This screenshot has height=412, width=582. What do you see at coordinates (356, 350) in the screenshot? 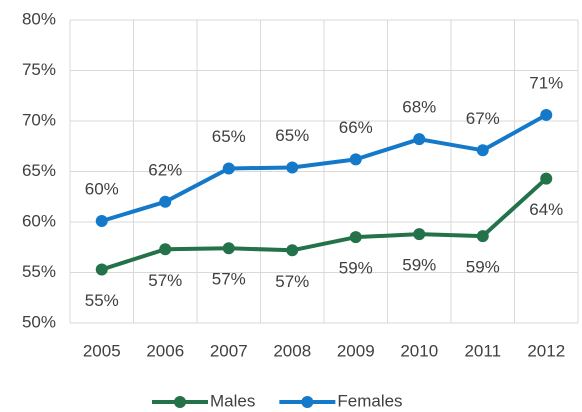
I see `x-tick-label: 2009` at bounding box center [356, 350].